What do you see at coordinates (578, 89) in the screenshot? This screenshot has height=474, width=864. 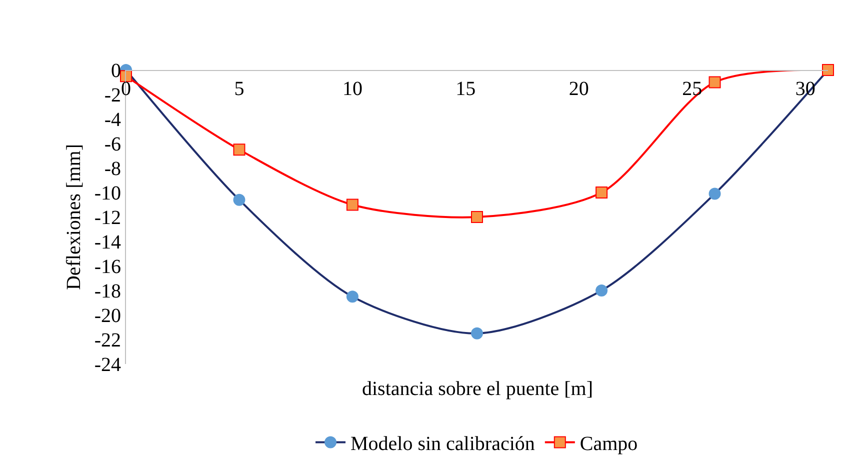 I see `x-tick-label: 20` at bounding box center [578, 89].